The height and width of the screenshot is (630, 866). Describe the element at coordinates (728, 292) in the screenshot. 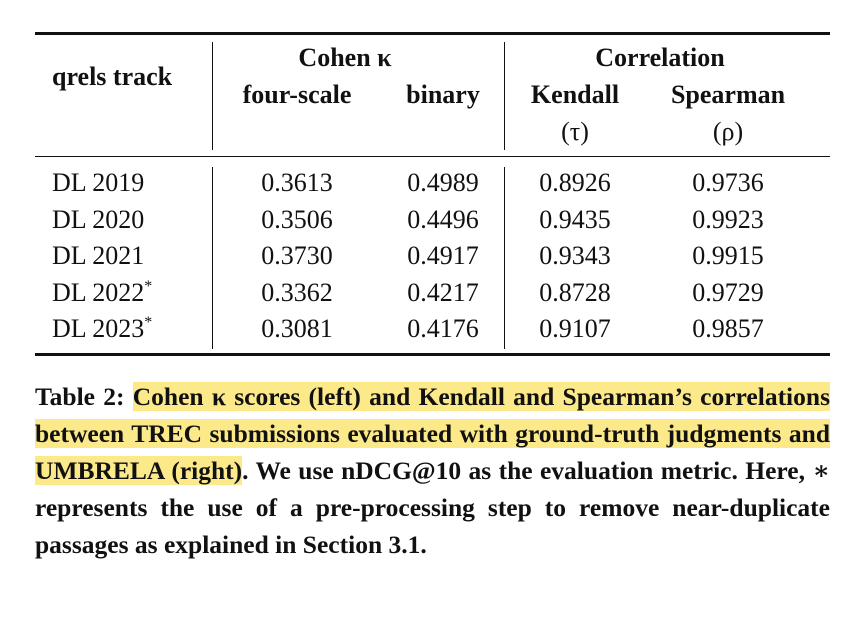

I see `cell: 0.9729` at that location.